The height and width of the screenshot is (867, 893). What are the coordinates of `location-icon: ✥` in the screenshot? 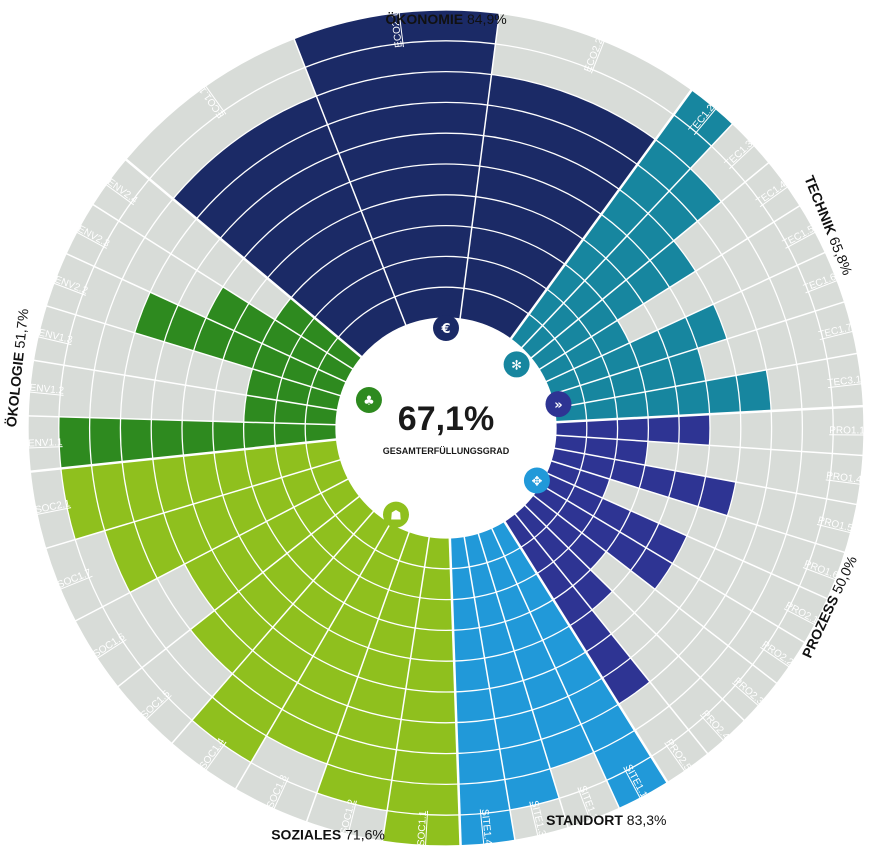 It's located at (536, 480).